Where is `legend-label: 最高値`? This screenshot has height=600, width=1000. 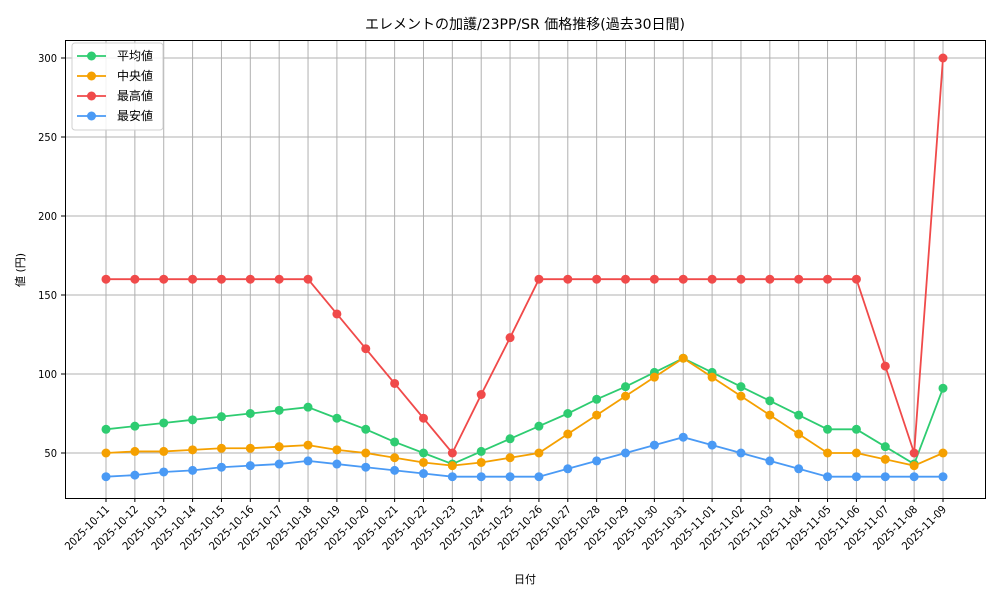
legend-label: 最高値 is located at coordinates (135, 95).